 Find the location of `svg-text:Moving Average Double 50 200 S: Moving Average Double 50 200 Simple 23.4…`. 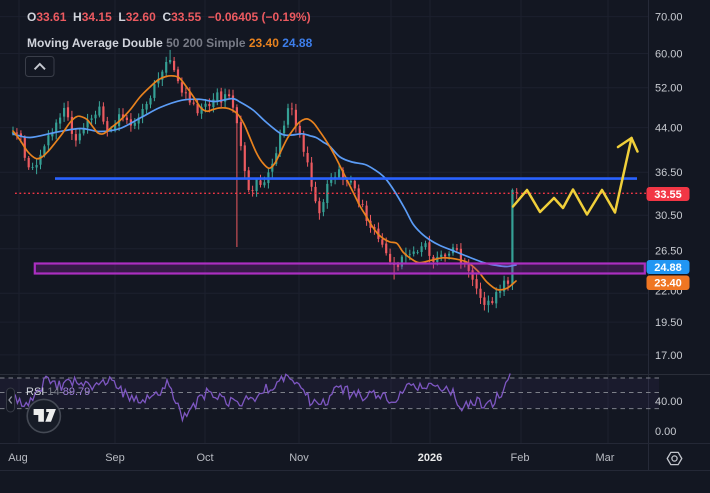

svg-text:Moving Average Double 50 200 S: Moving Average Double 50 200 Simple 23.4… is located at coordinates (170, 43).